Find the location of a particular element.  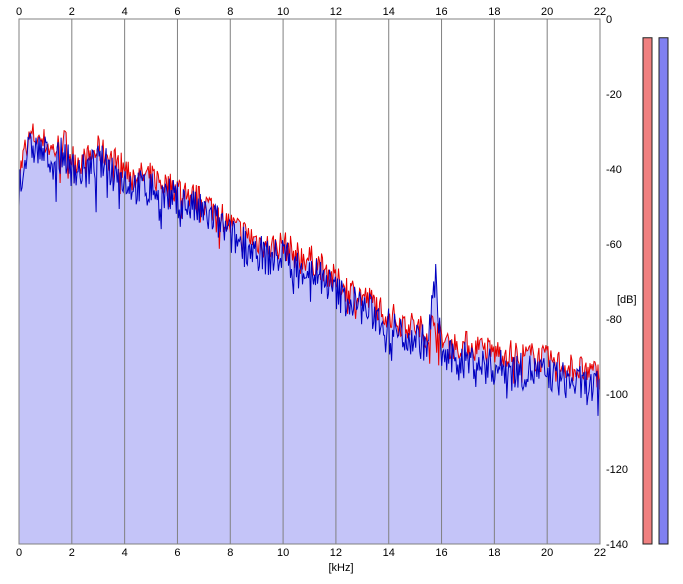

x-tick-label-top-4: 8 is located at coordinates (230, 12).